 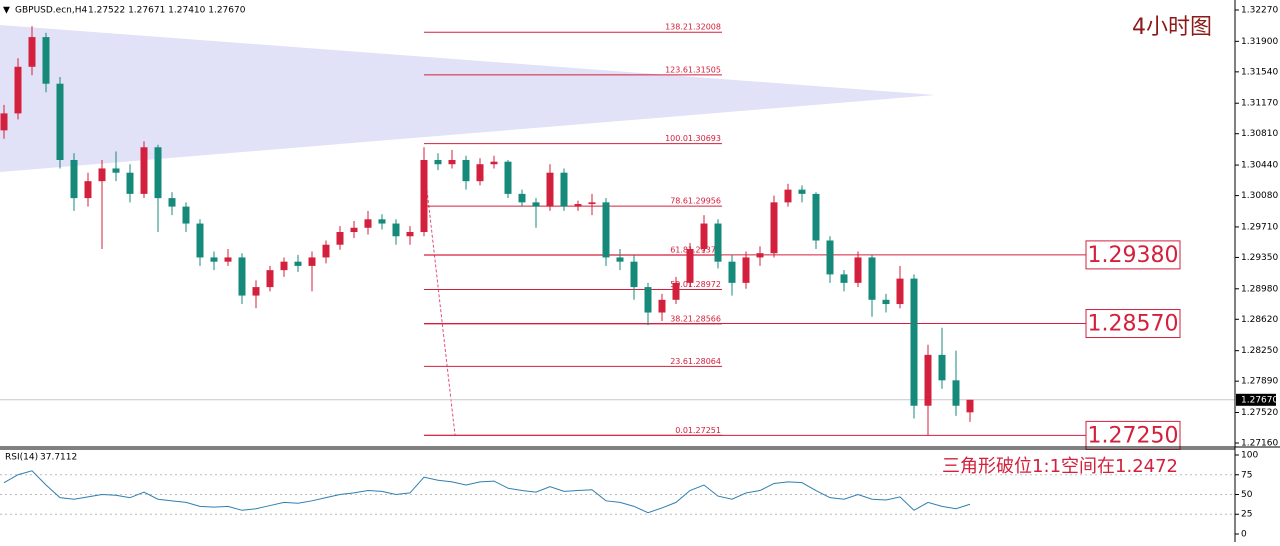 What do you see at coordinates (679, 361) in the screenshot?
I see `fib-level: 23.6` at bounding box center [679, 361].